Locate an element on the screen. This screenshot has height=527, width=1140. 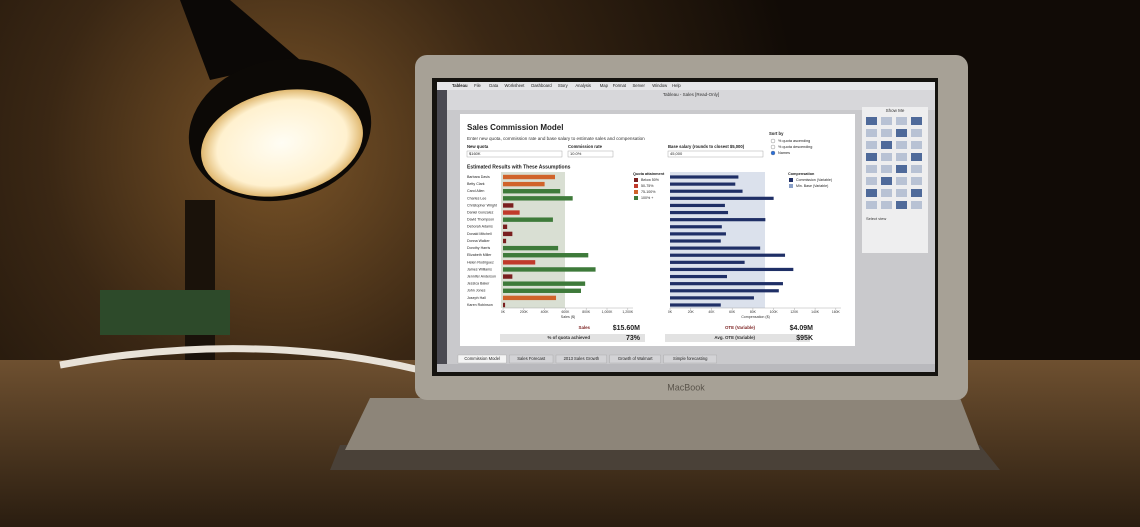
menu-item: Server is located at coordinates (639, 85).